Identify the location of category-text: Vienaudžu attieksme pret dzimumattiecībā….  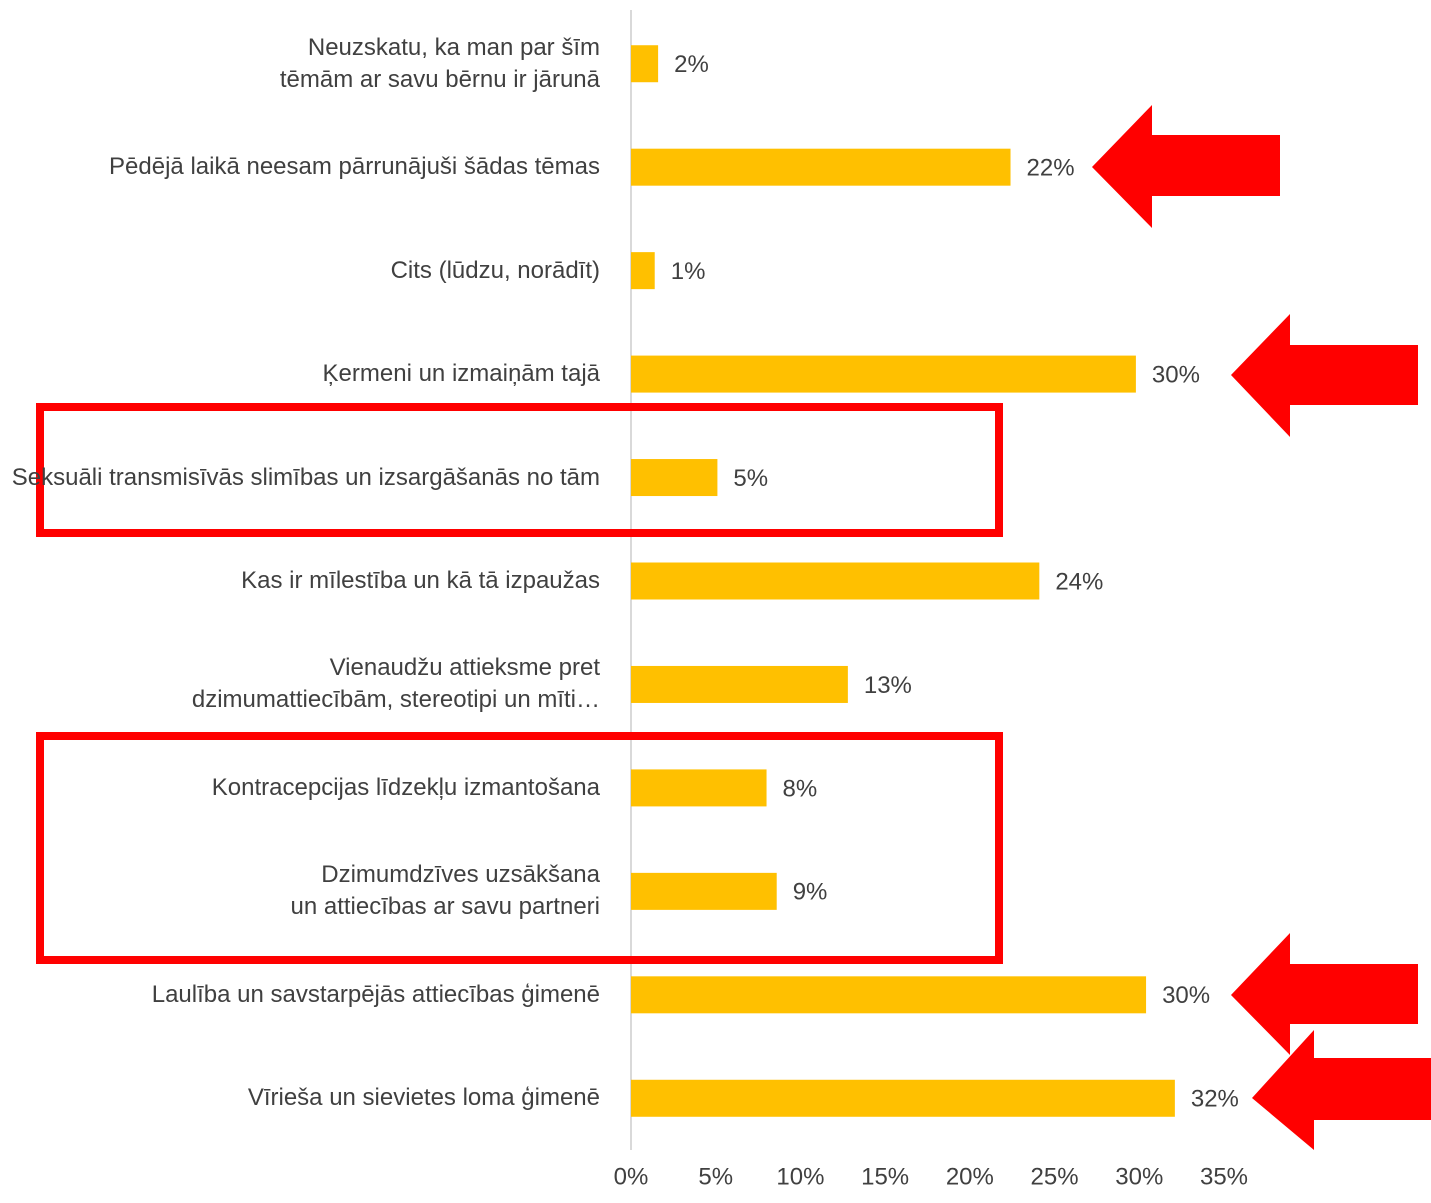
(395, 684).